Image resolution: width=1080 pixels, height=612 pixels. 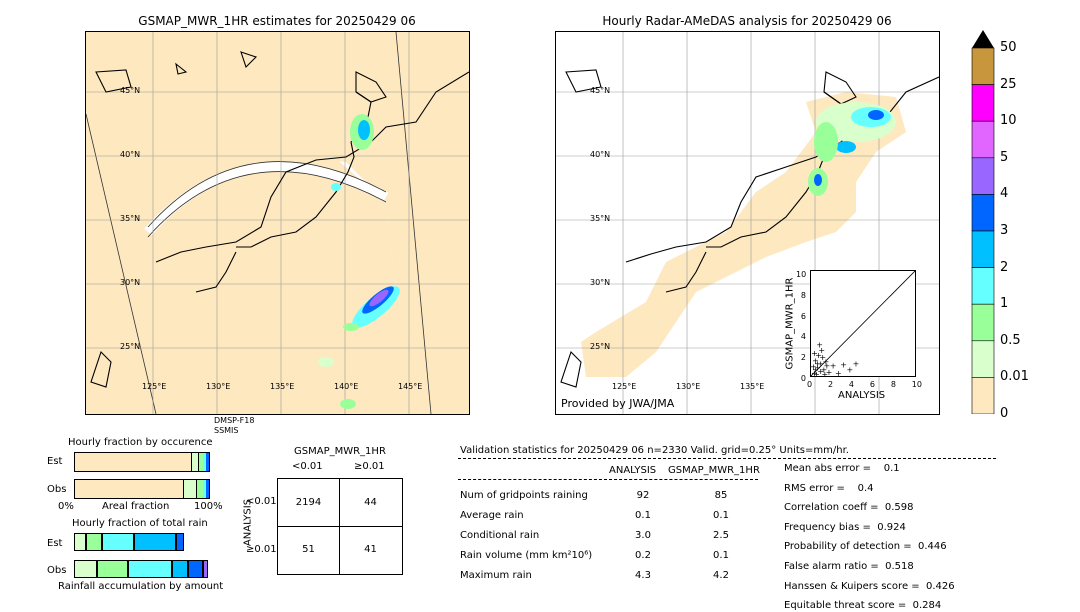 I want to click on credit-text: Provided by JWA/JMA, so click(x=618, y=403).